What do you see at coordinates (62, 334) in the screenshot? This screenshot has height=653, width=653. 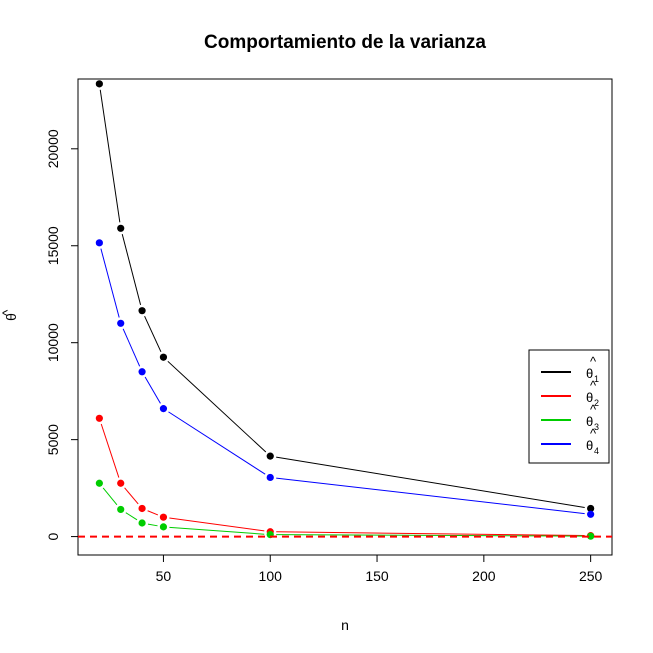 I see `y-axis: 0 5000 10000 15000 20000` at bounding box center [62, 334].